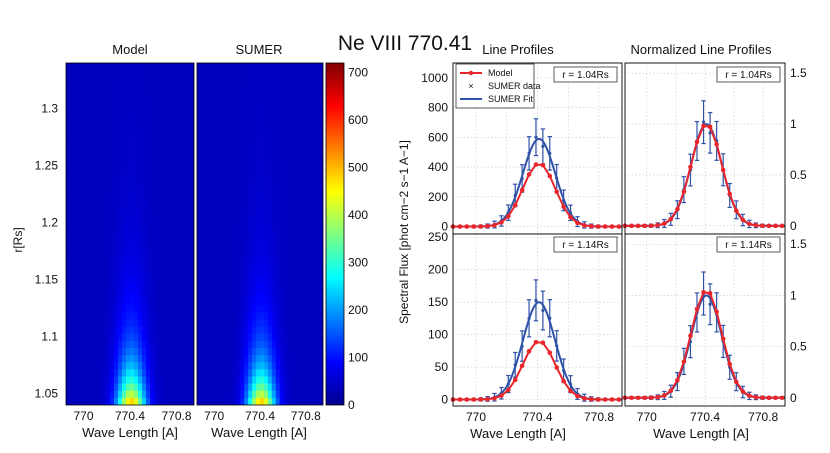 The width and height of the screenshot is (830, 453). I want to click on sumer-data-point, so click(703, 122).